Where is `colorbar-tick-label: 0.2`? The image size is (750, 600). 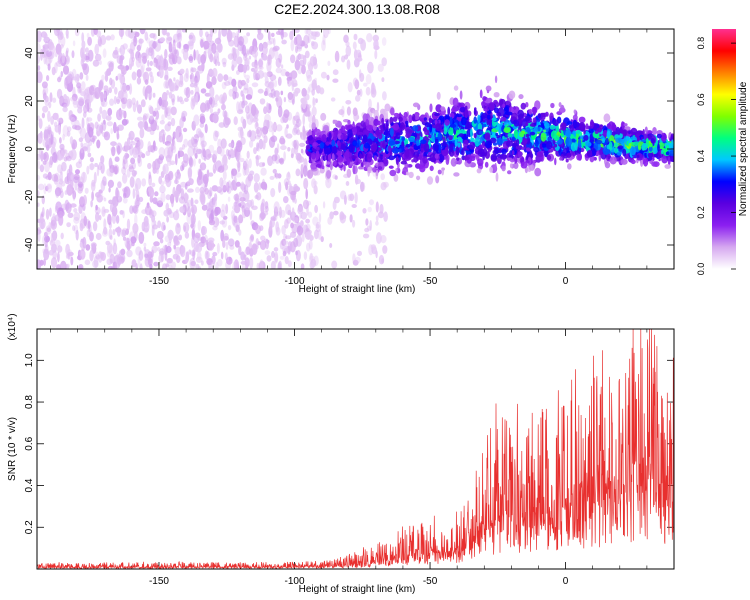 colorbar-tick-label: 0.2 is located at coordinates (701, 212).